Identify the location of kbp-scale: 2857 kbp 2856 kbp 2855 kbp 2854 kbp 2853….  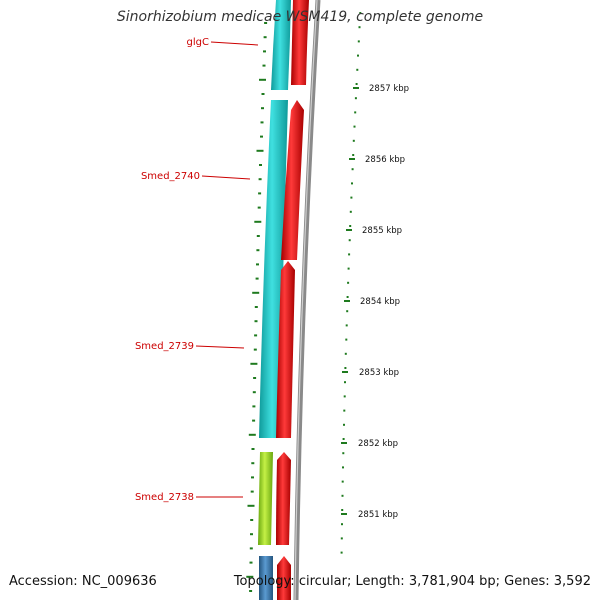
(375, 302).